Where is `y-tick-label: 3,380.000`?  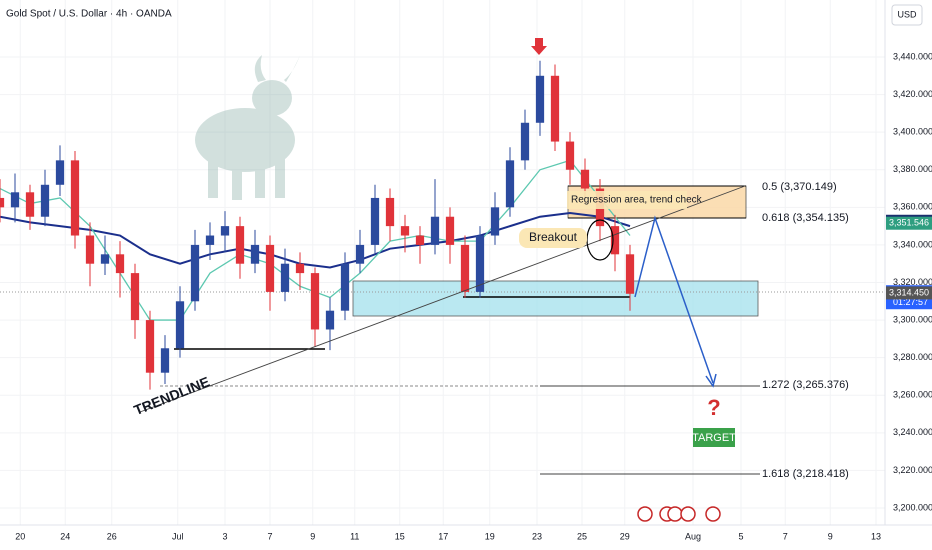 y-tick-label: 3,380.000 is located at coordinates (912, 169).